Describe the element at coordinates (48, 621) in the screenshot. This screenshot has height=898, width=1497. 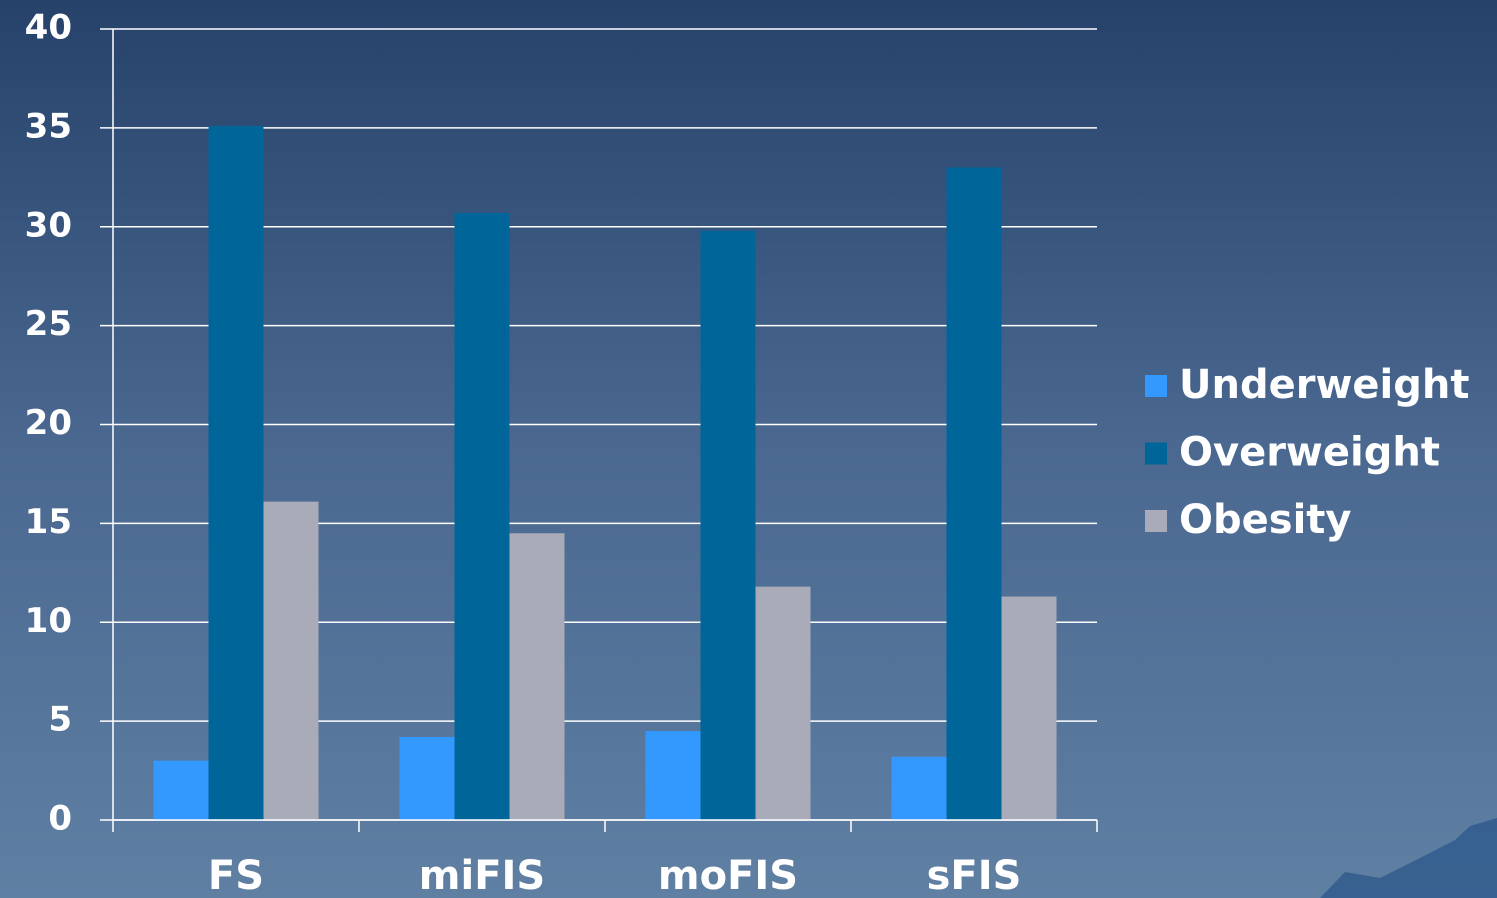
I see `y-tick-label: 10` at that location.